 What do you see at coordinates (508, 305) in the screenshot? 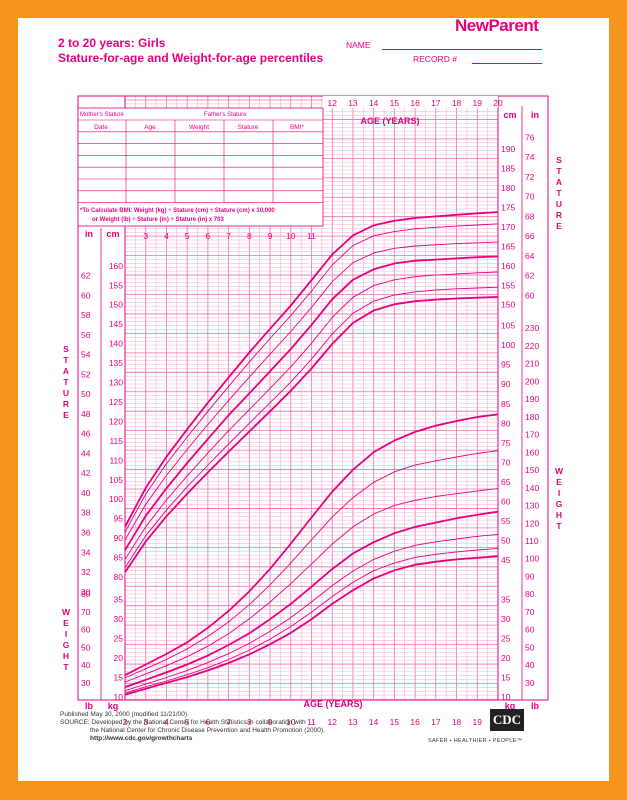
I see `stature-cm-tick-right: 150` at bounding box center [508, 305].